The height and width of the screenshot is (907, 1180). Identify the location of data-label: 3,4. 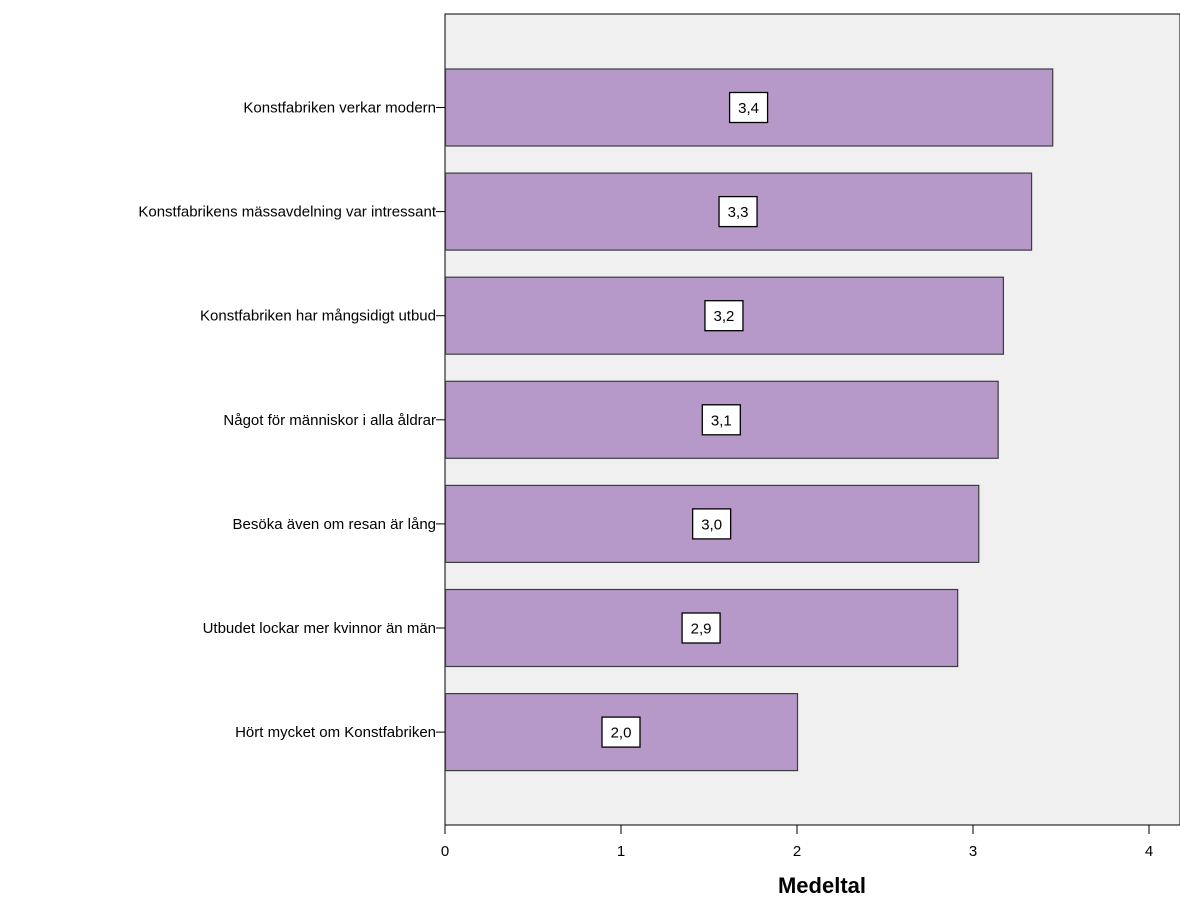
(748, 108).